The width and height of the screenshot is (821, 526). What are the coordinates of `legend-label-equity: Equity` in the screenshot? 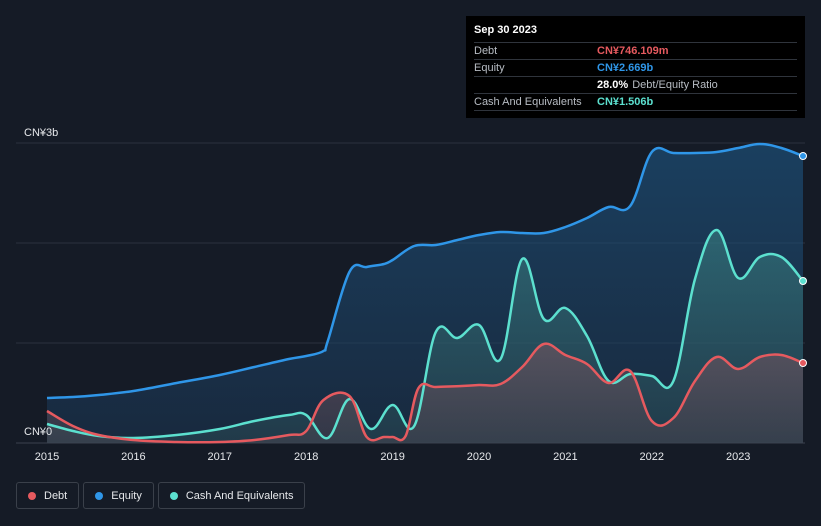 It's located at (126, 495).